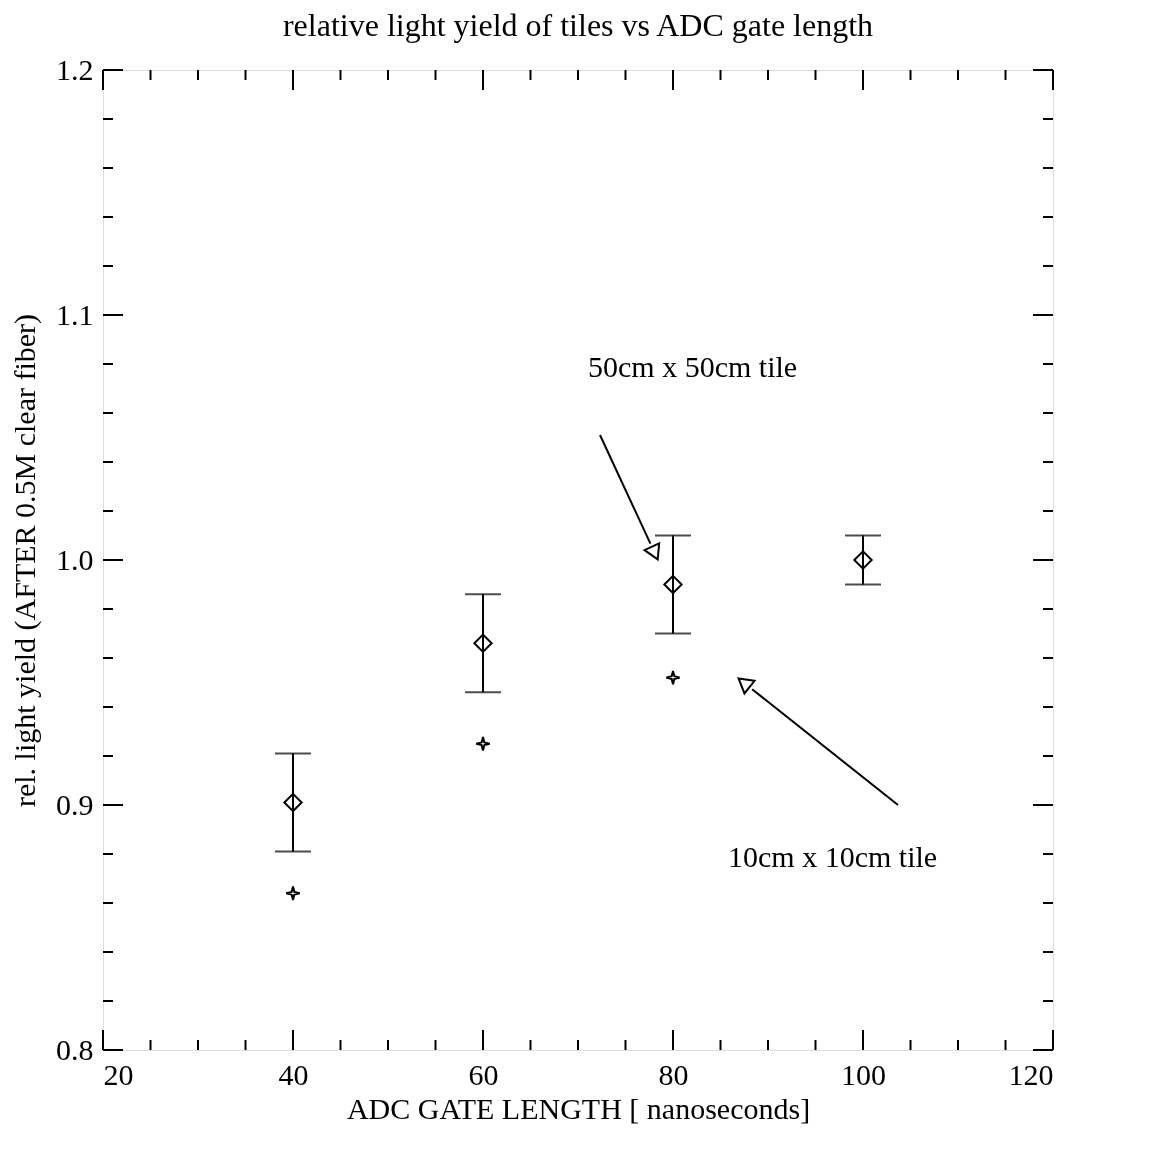 The image size is (1175, 1173). Describe the element at coordinates (578, 25) in the screenshot. I see `chart-title: relative light yield of tiles vs ADC gate length` at that location.